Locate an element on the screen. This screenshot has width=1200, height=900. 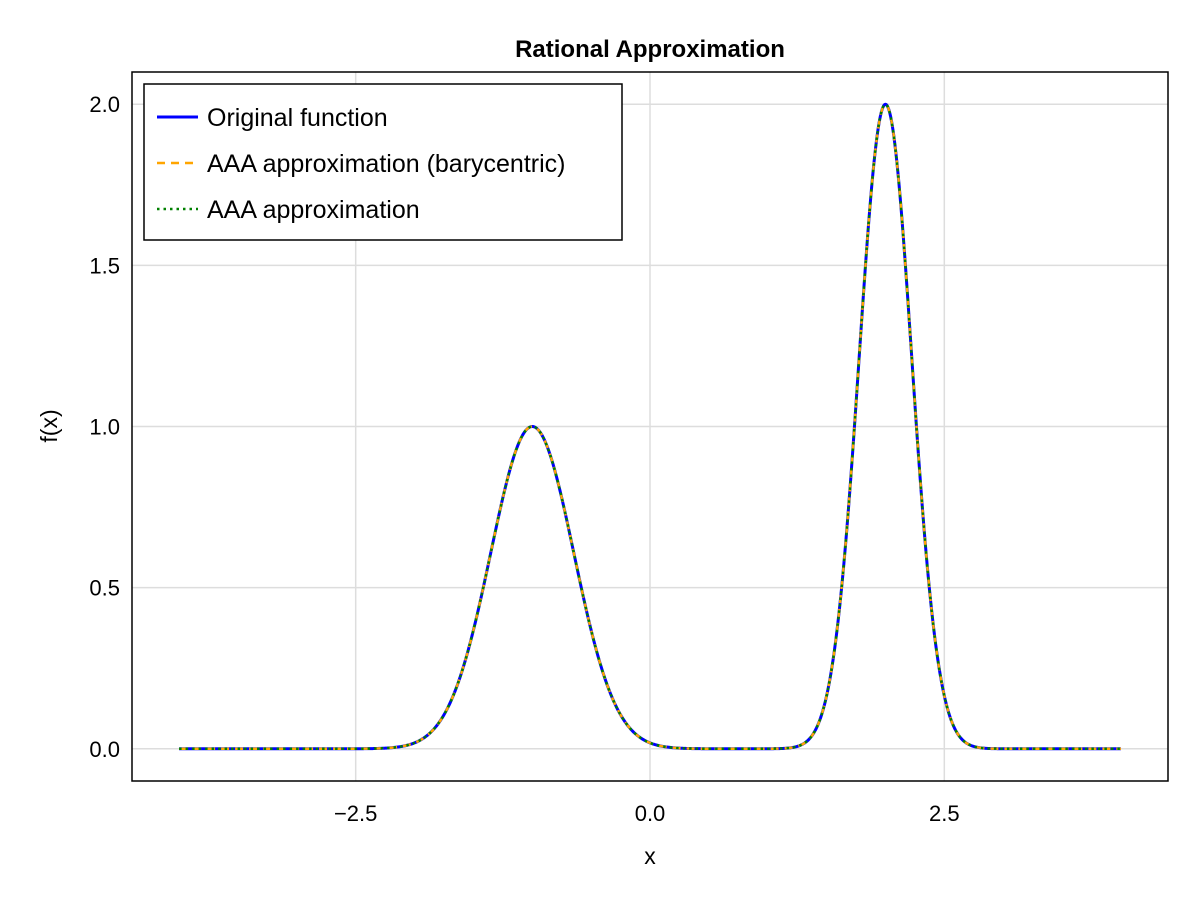
legend-label-0: Original function is located at coordinates (297, 118).